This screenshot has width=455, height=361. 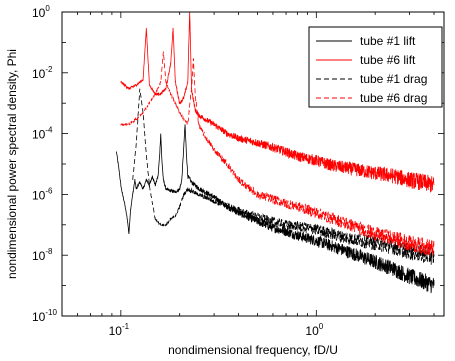 I want to click on legend-box, so click(x=375, y=67).